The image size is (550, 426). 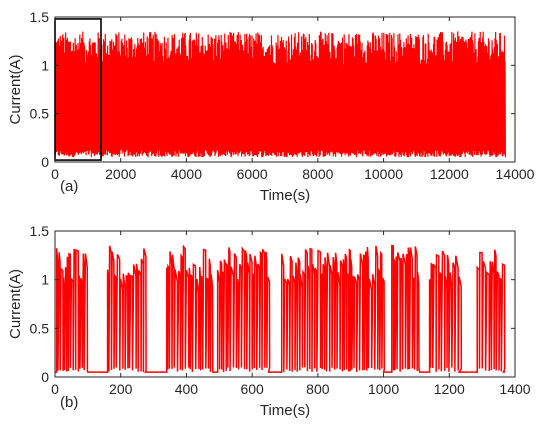 What do you see at coordinates (78, 89) in the screenshot?
I see `zoom-highlight-box` at bounding box center [78, 89].